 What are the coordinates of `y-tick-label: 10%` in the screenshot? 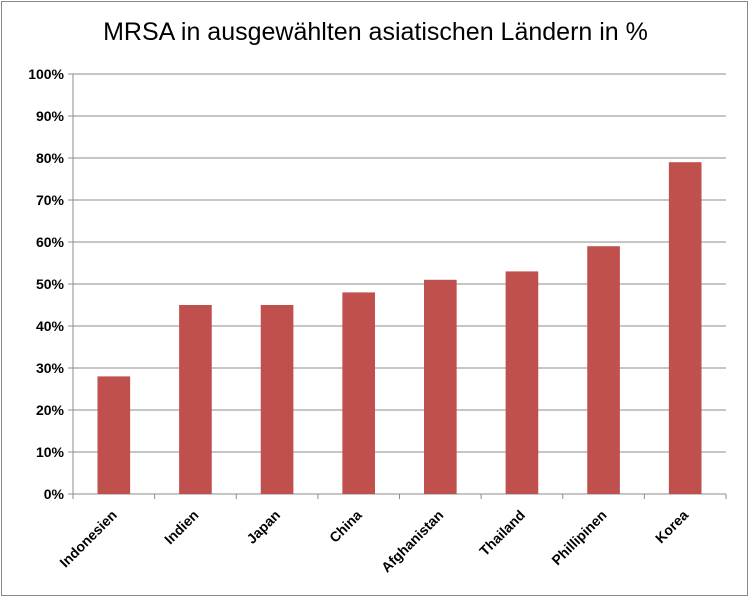 It's located at (50, 452).